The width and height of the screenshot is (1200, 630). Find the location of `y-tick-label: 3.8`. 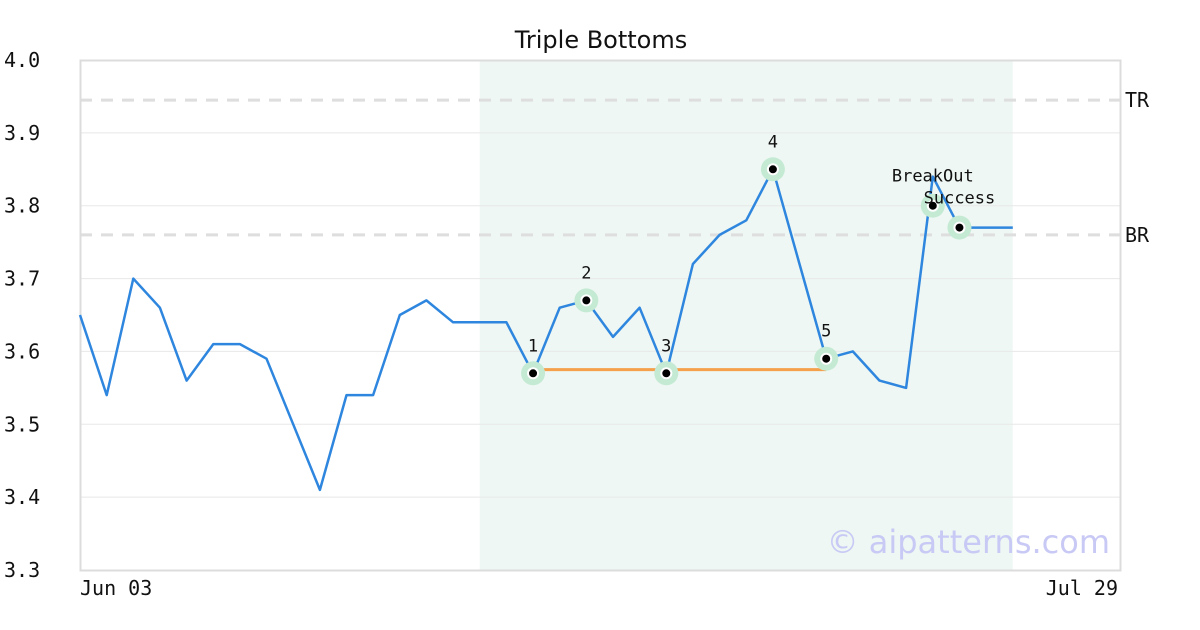

y-tick-label: 3.8 is located at coordinates (22, 206).